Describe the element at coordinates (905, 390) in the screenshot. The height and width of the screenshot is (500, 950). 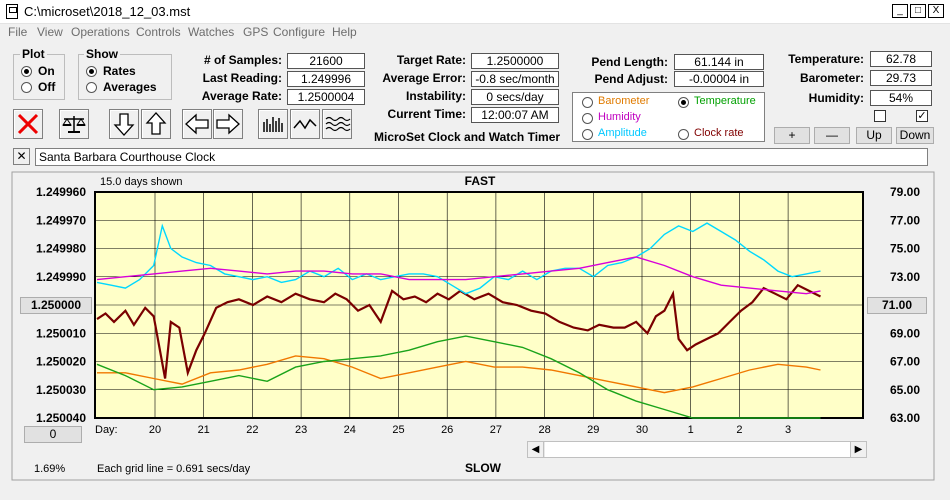
I see `y-tick-right: 65.00` at that location.